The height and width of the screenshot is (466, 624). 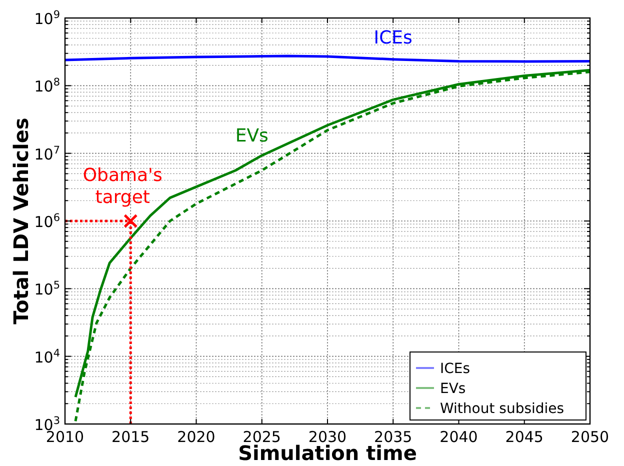 What do you see at coordinates (47, 18) in the screenshot?
I see `y-tick-label: 10$^{9}$` at bounding box center [47, 18].